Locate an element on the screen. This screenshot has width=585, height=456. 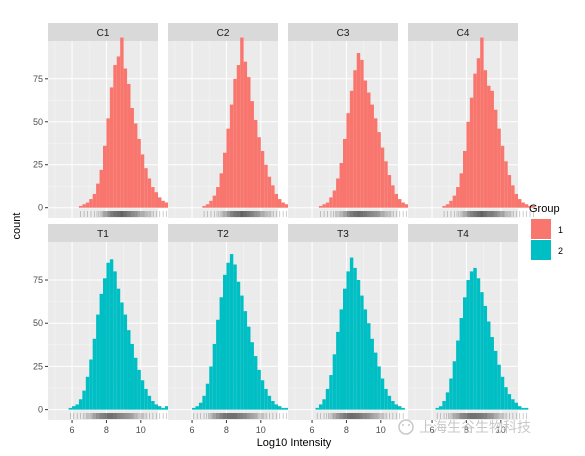
x-tick-label: 8 is located at coordinates (106, 430).